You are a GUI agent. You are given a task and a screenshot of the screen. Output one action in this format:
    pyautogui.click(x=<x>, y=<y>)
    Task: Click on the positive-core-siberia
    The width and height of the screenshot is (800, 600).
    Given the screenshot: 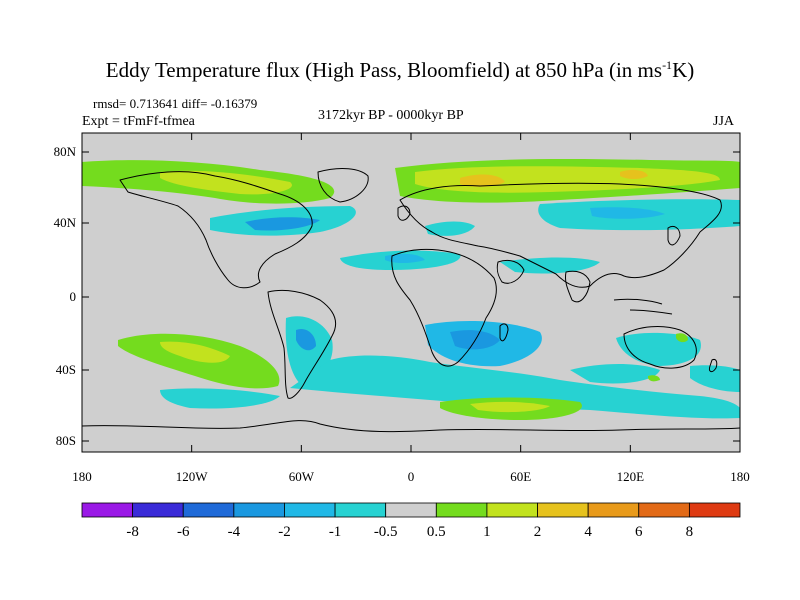 What is the action you would take?
    pyautogui.click(x=482, y=180)
    